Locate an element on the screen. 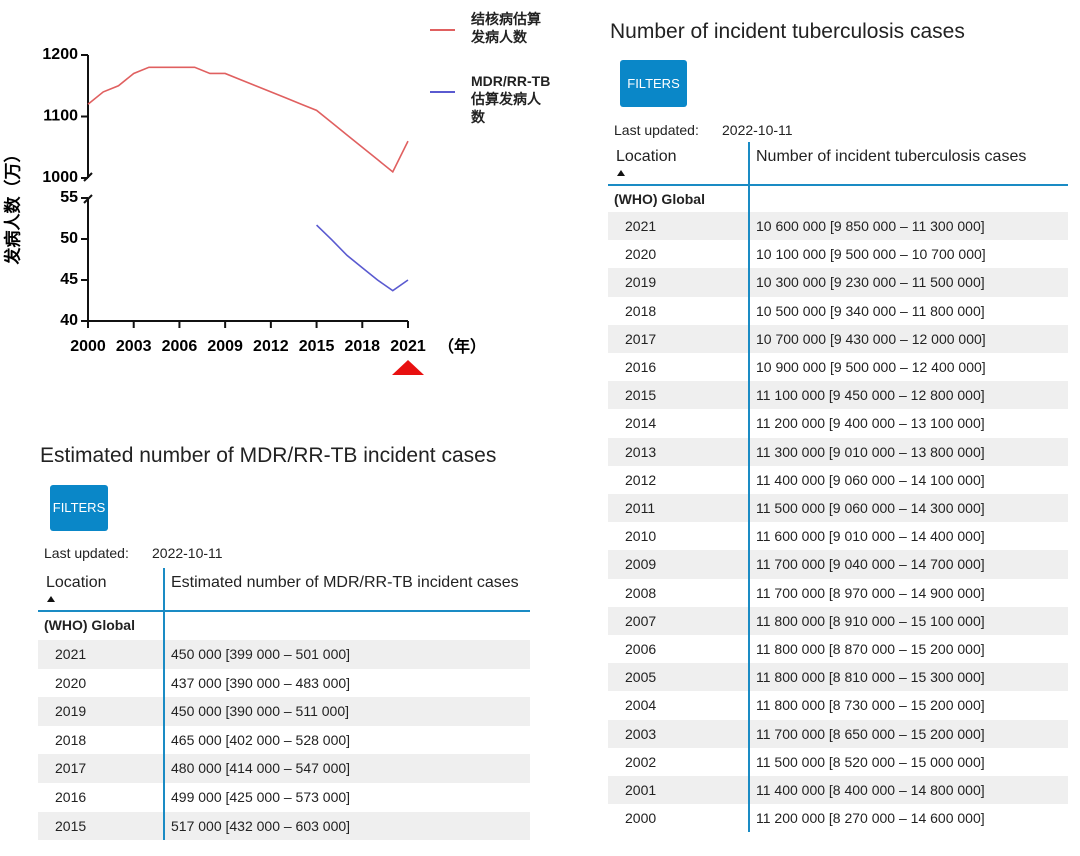  row-year: 2017 is located at coordinates (641, 338).